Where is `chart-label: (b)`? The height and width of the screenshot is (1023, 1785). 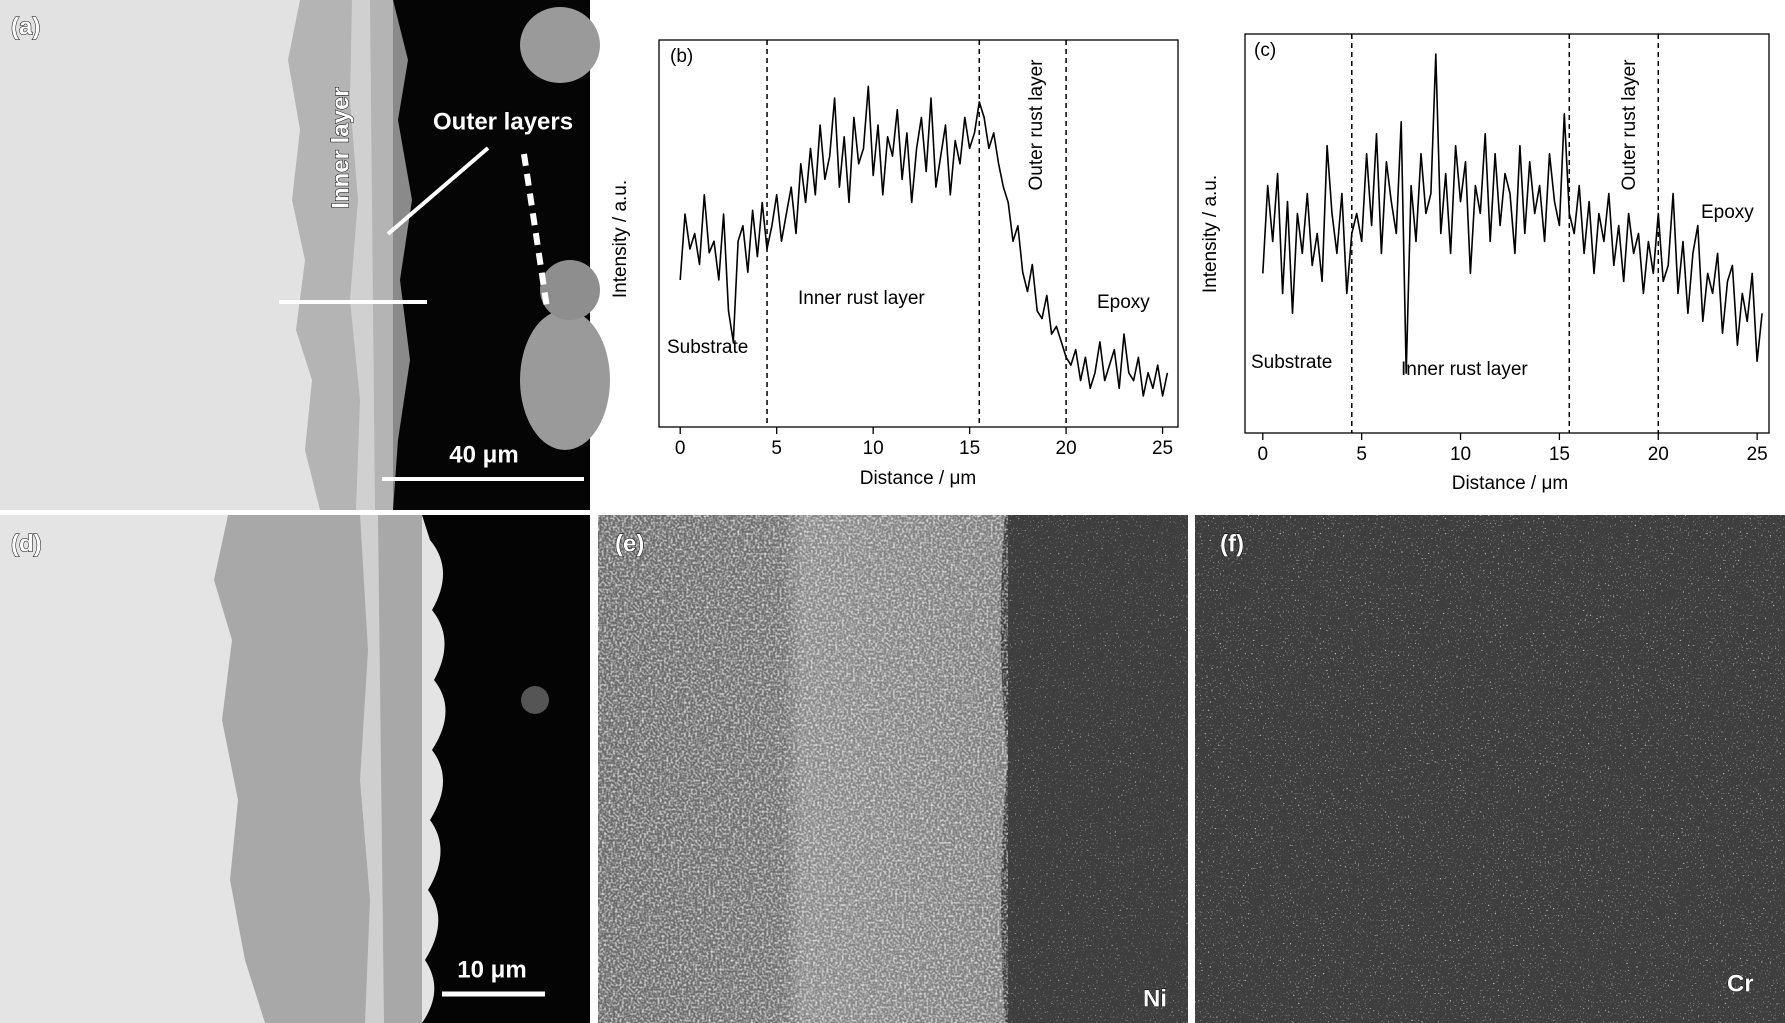
chart-label: (b) is located at coordinates (681, 56).